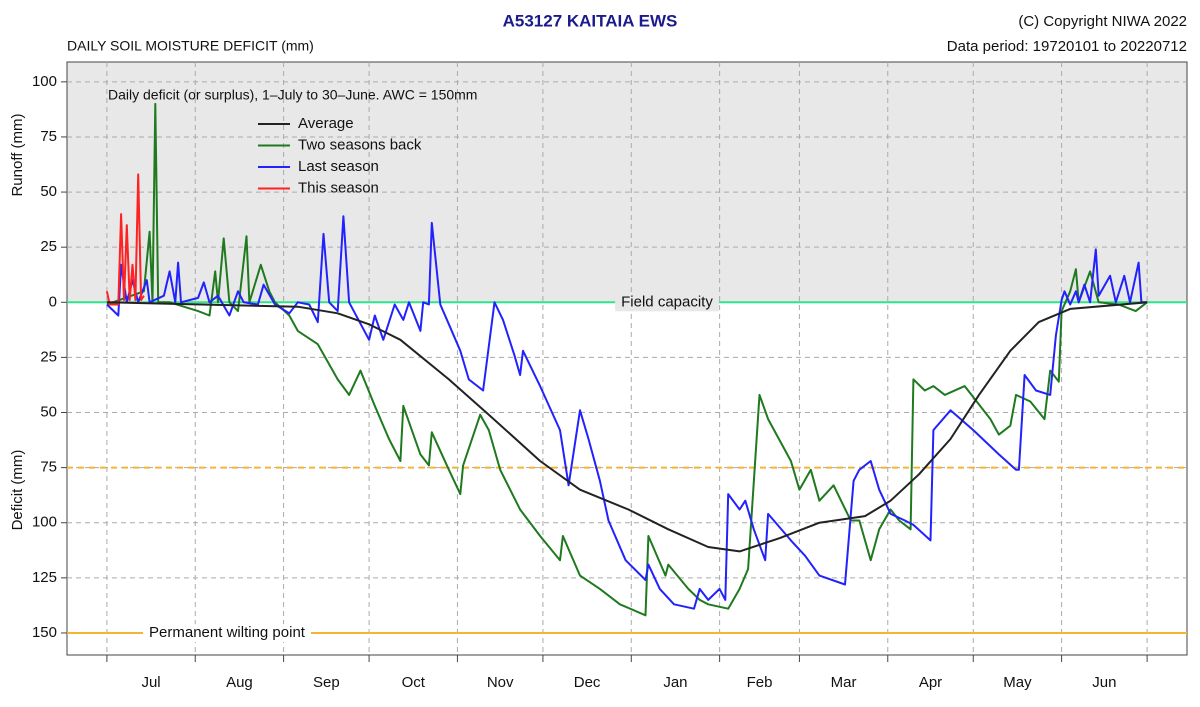 The height and width of the screenshot is (707, 1200). Describe the element at coordinates (338, 187) in the screenshot. I see `legend-label: This season` at that location.